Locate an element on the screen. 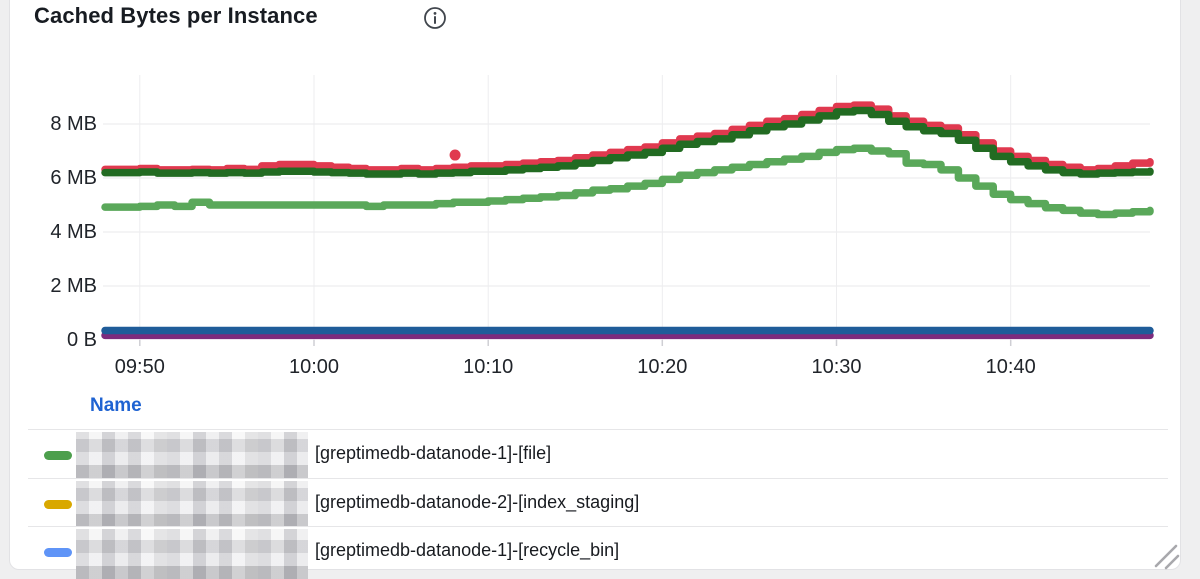 The width and height of the screenshot is (1200, 579). series-red is located at coordinates (627, 137).